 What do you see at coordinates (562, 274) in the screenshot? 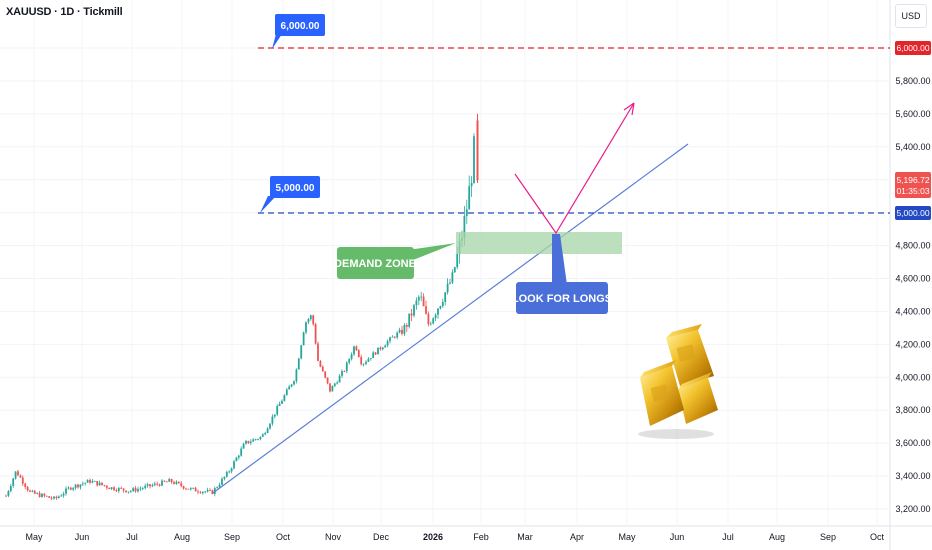
I see `look-for-longs-callout: LOOK FOR LONGS` at bounding box center [562, 274].